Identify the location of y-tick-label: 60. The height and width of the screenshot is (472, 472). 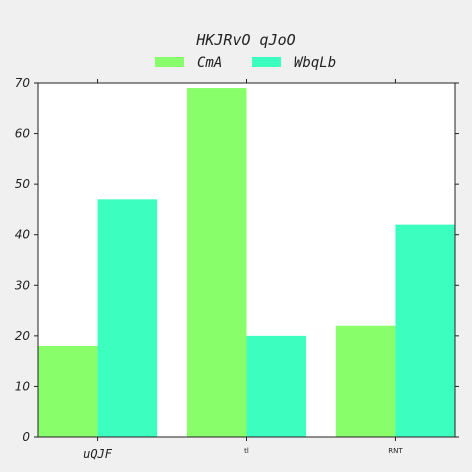
(23, 134).